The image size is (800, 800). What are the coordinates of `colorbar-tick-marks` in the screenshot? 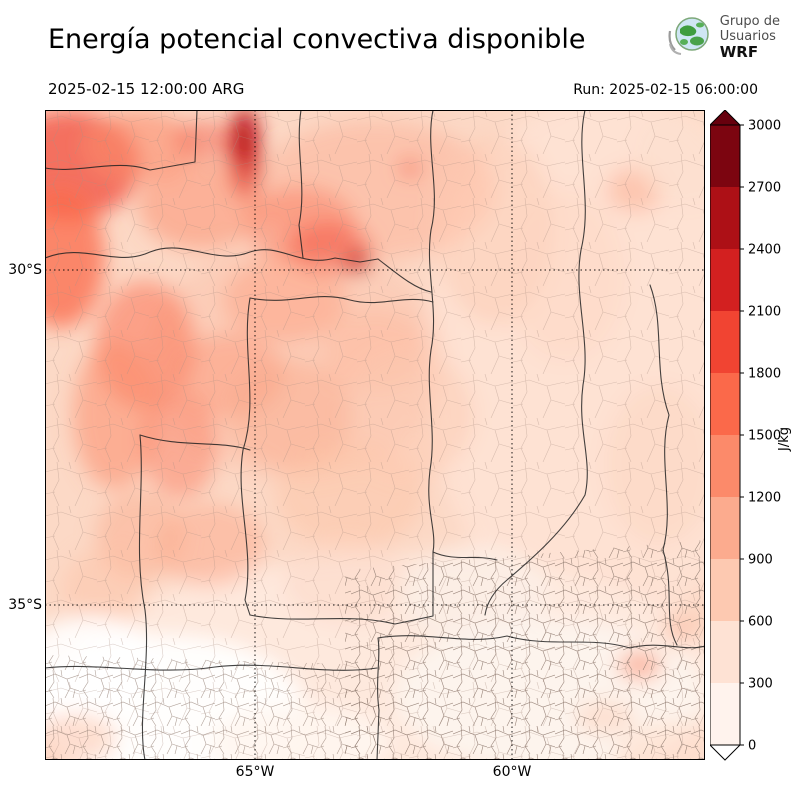 It's located at (742, 435).